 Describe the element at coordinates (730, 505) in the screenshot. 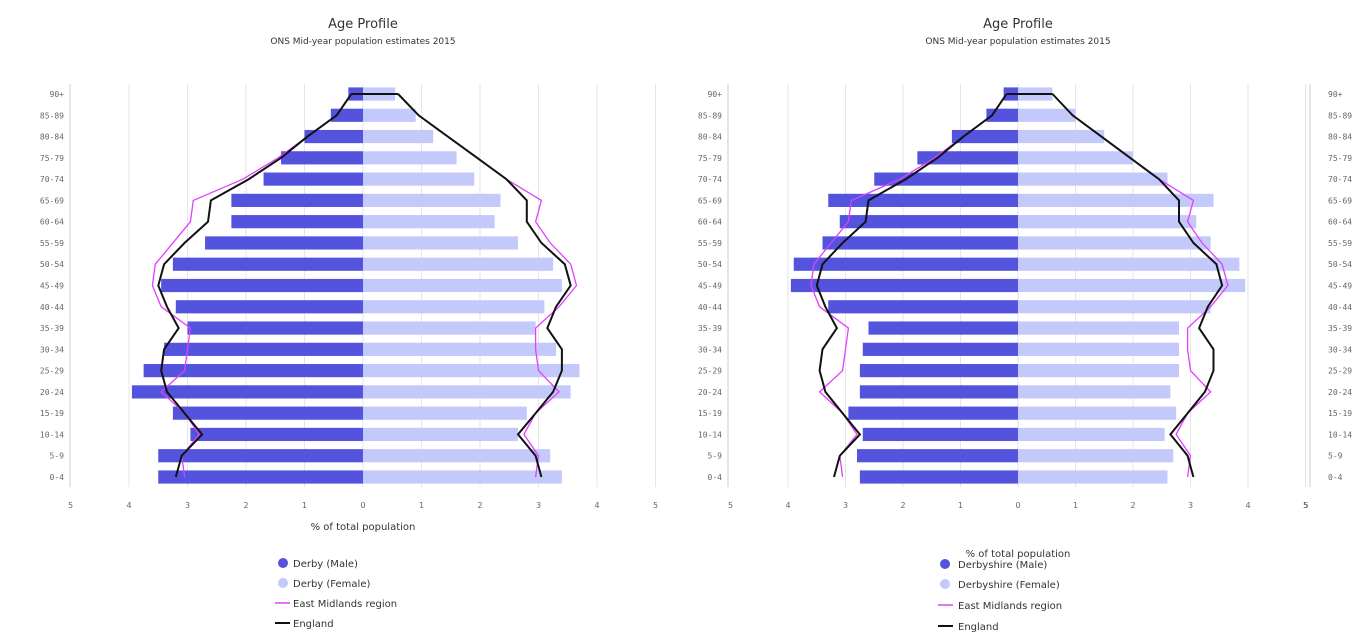

I see `x-tick-label: 5` at that location.